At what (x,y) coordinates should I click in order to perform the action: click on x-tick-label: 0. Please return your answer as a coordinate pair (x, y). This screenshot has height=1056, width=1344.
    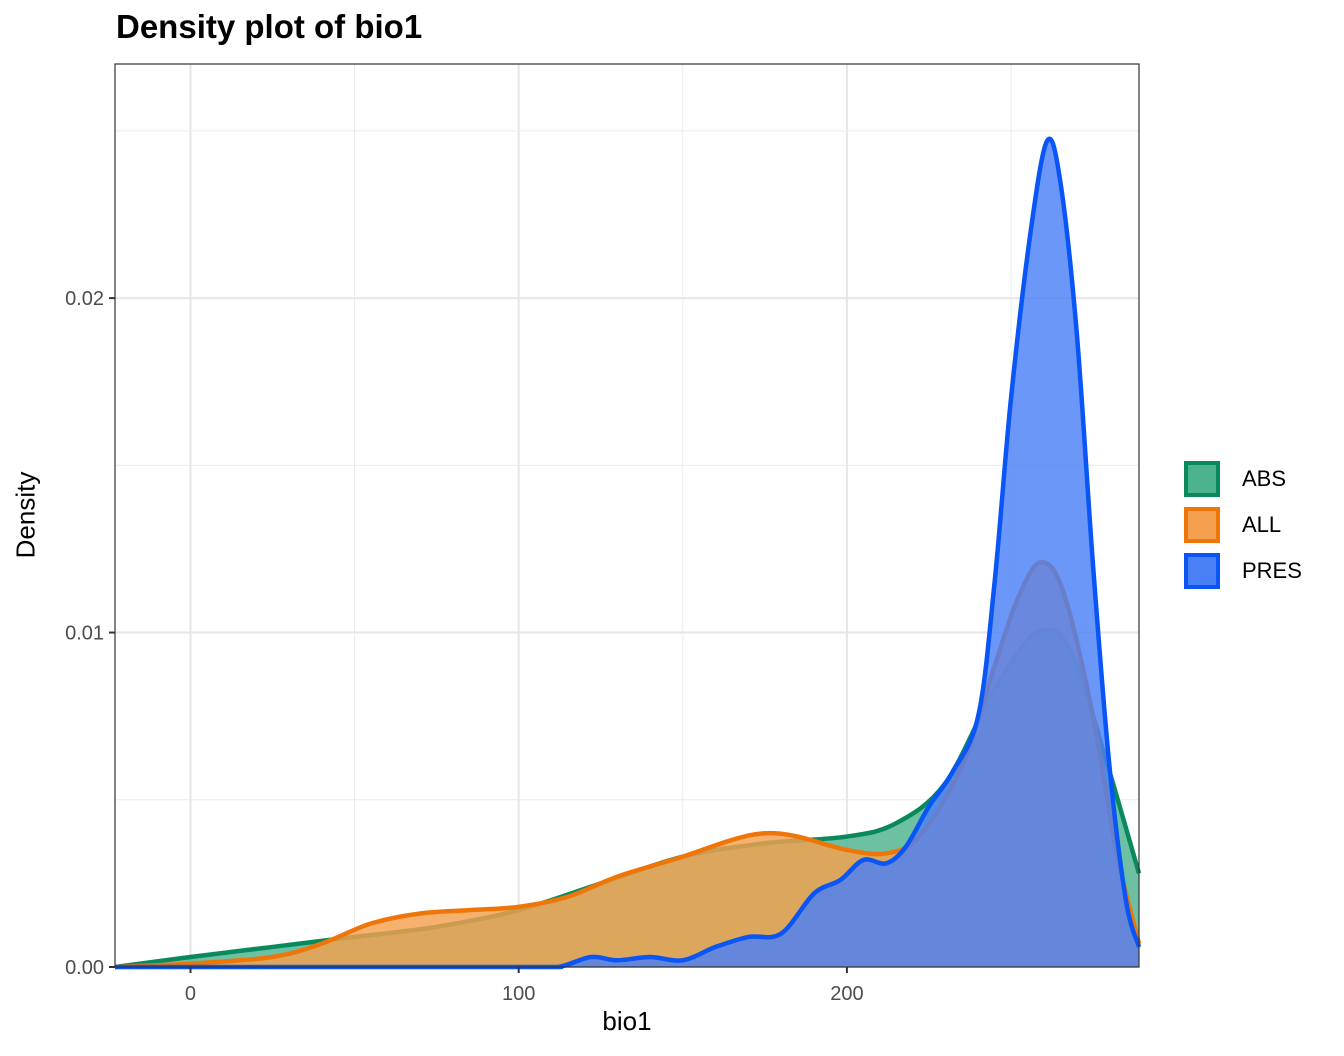
    Looking at the image, I should click on (190, 994).